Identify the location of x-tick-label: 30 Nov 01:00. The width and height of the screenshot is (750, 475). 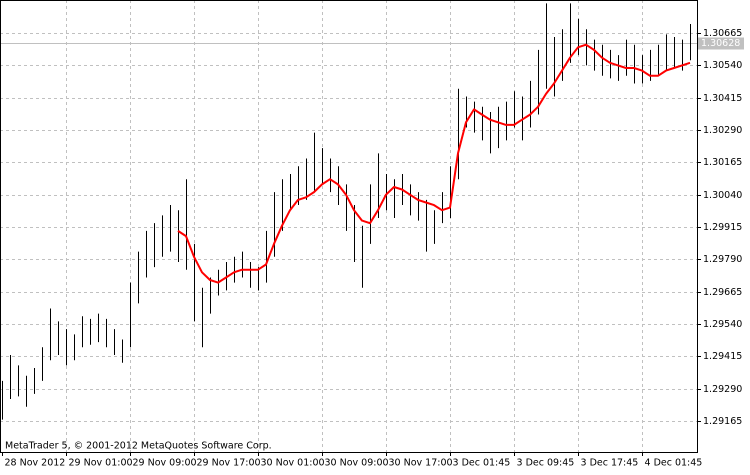
(293, 463).